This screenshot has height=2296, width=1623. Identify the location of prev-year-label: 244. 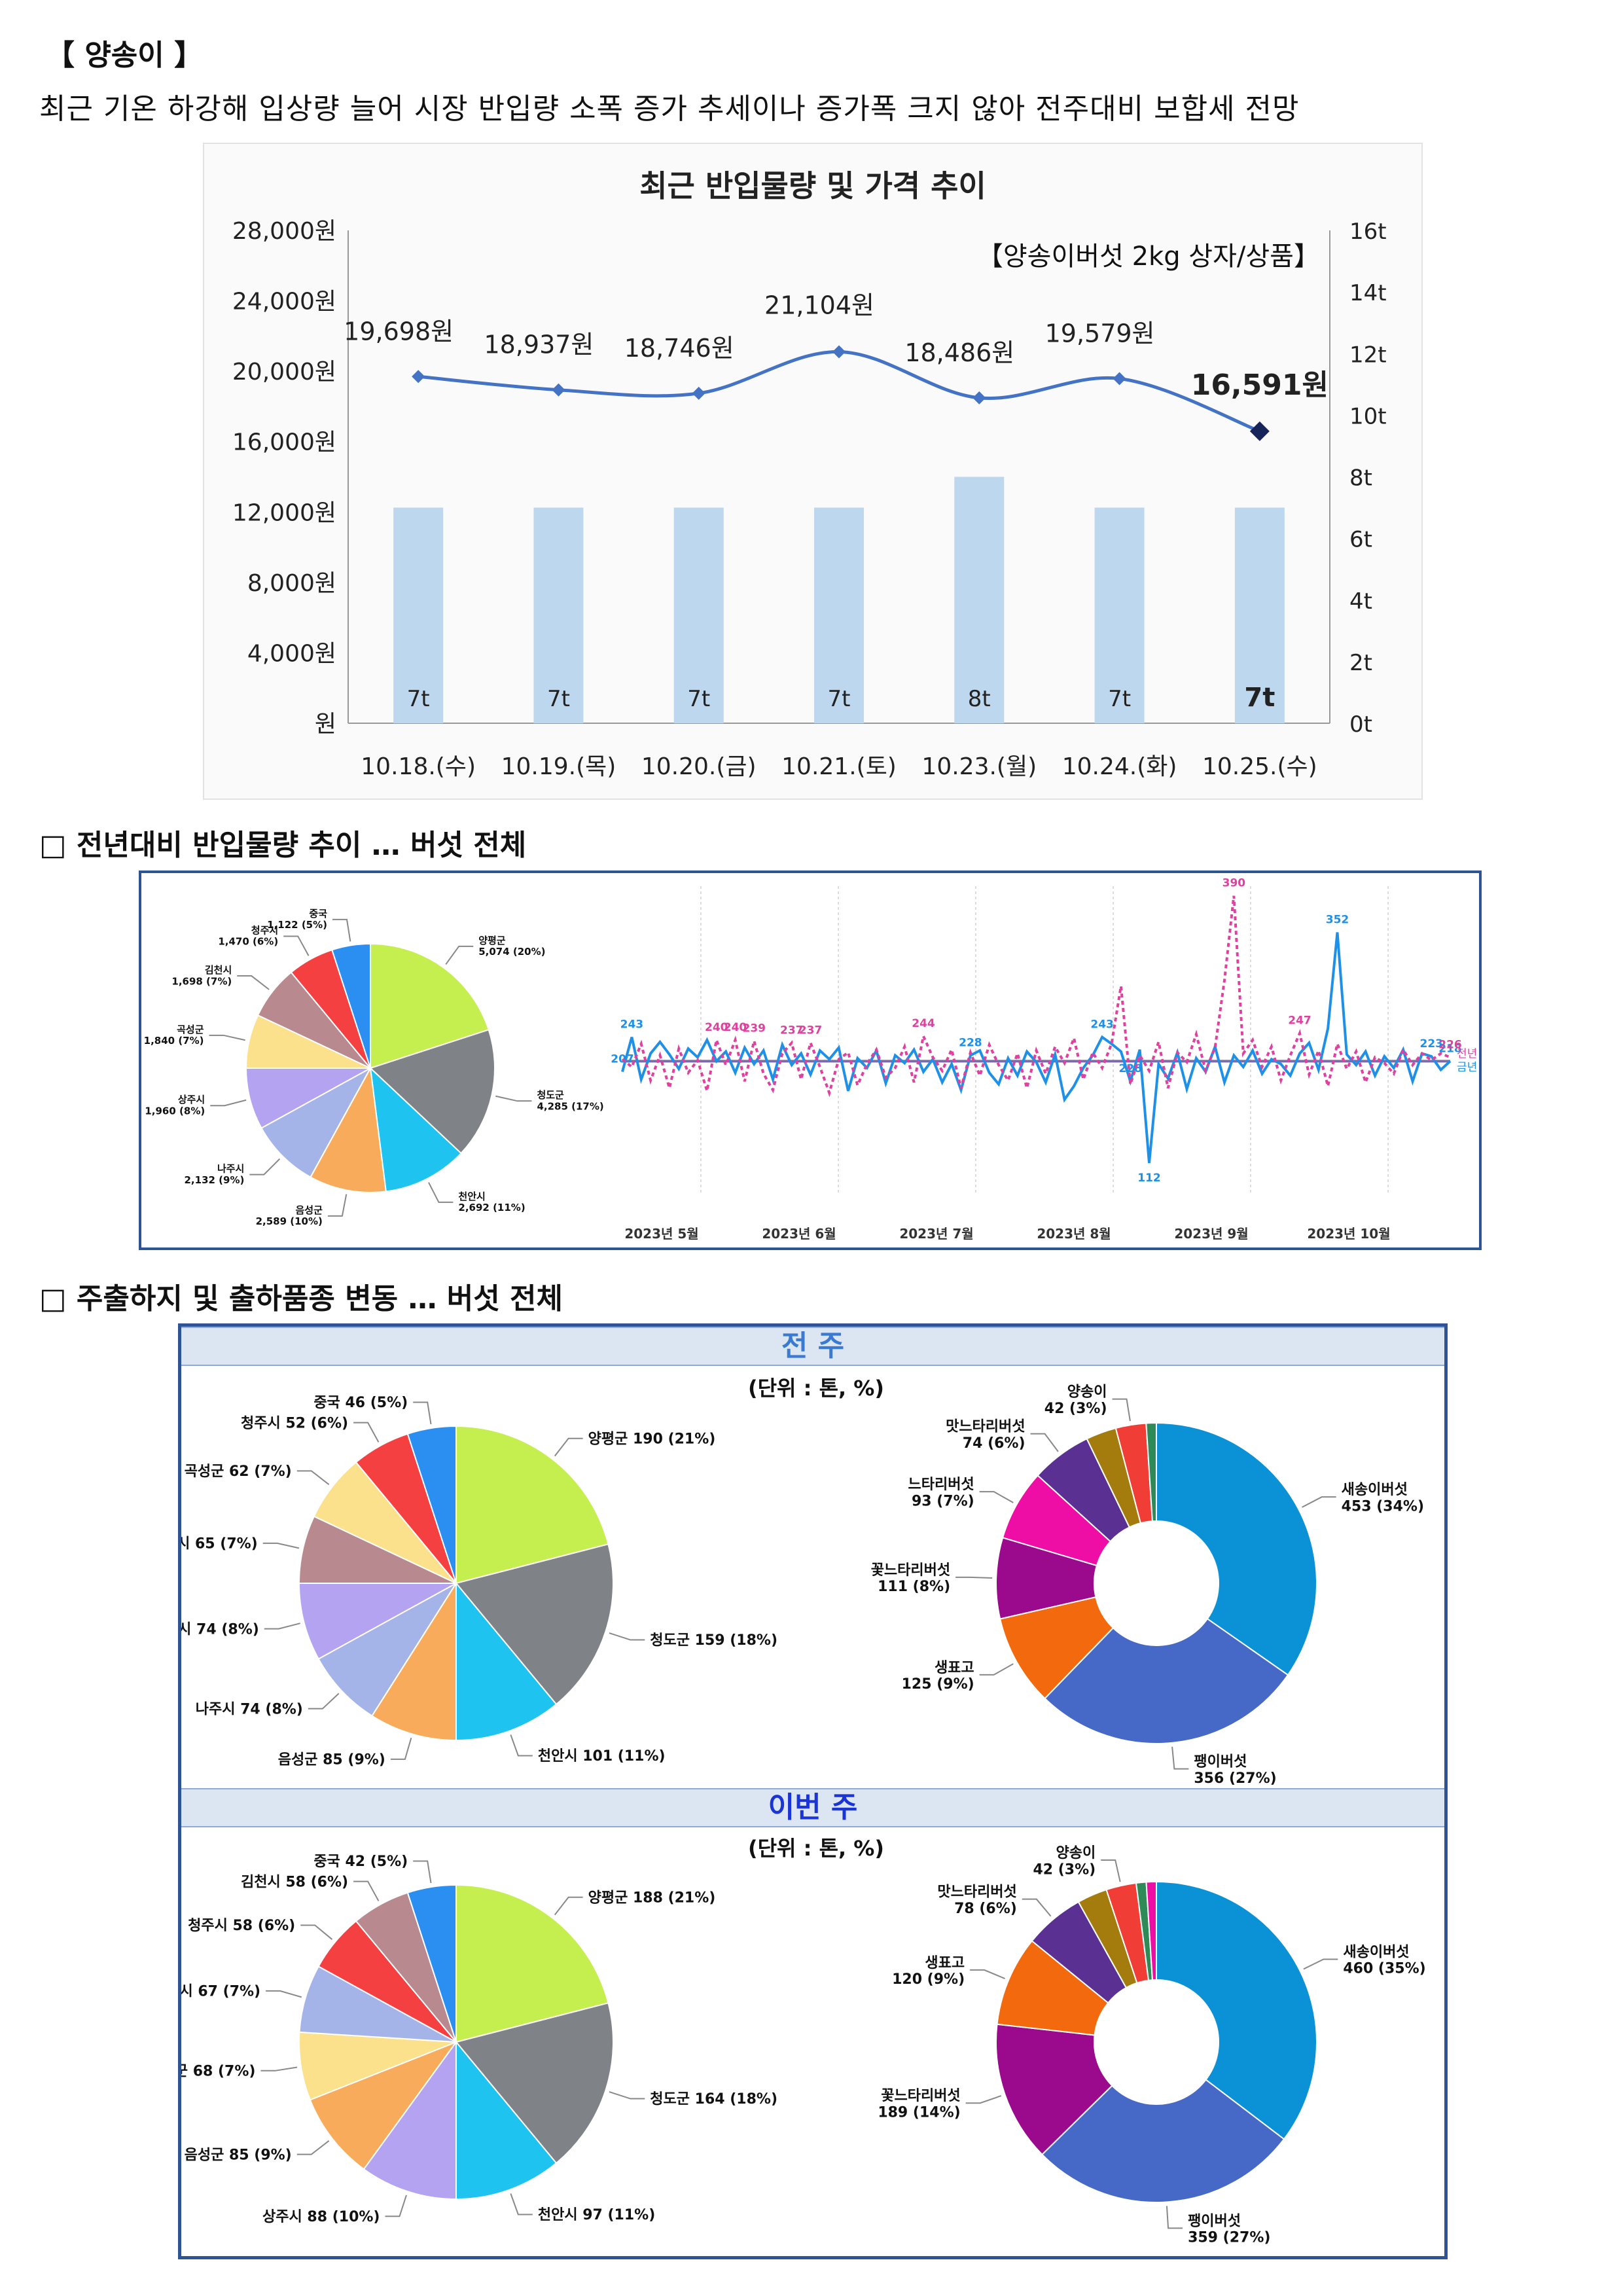
(923, 1023).